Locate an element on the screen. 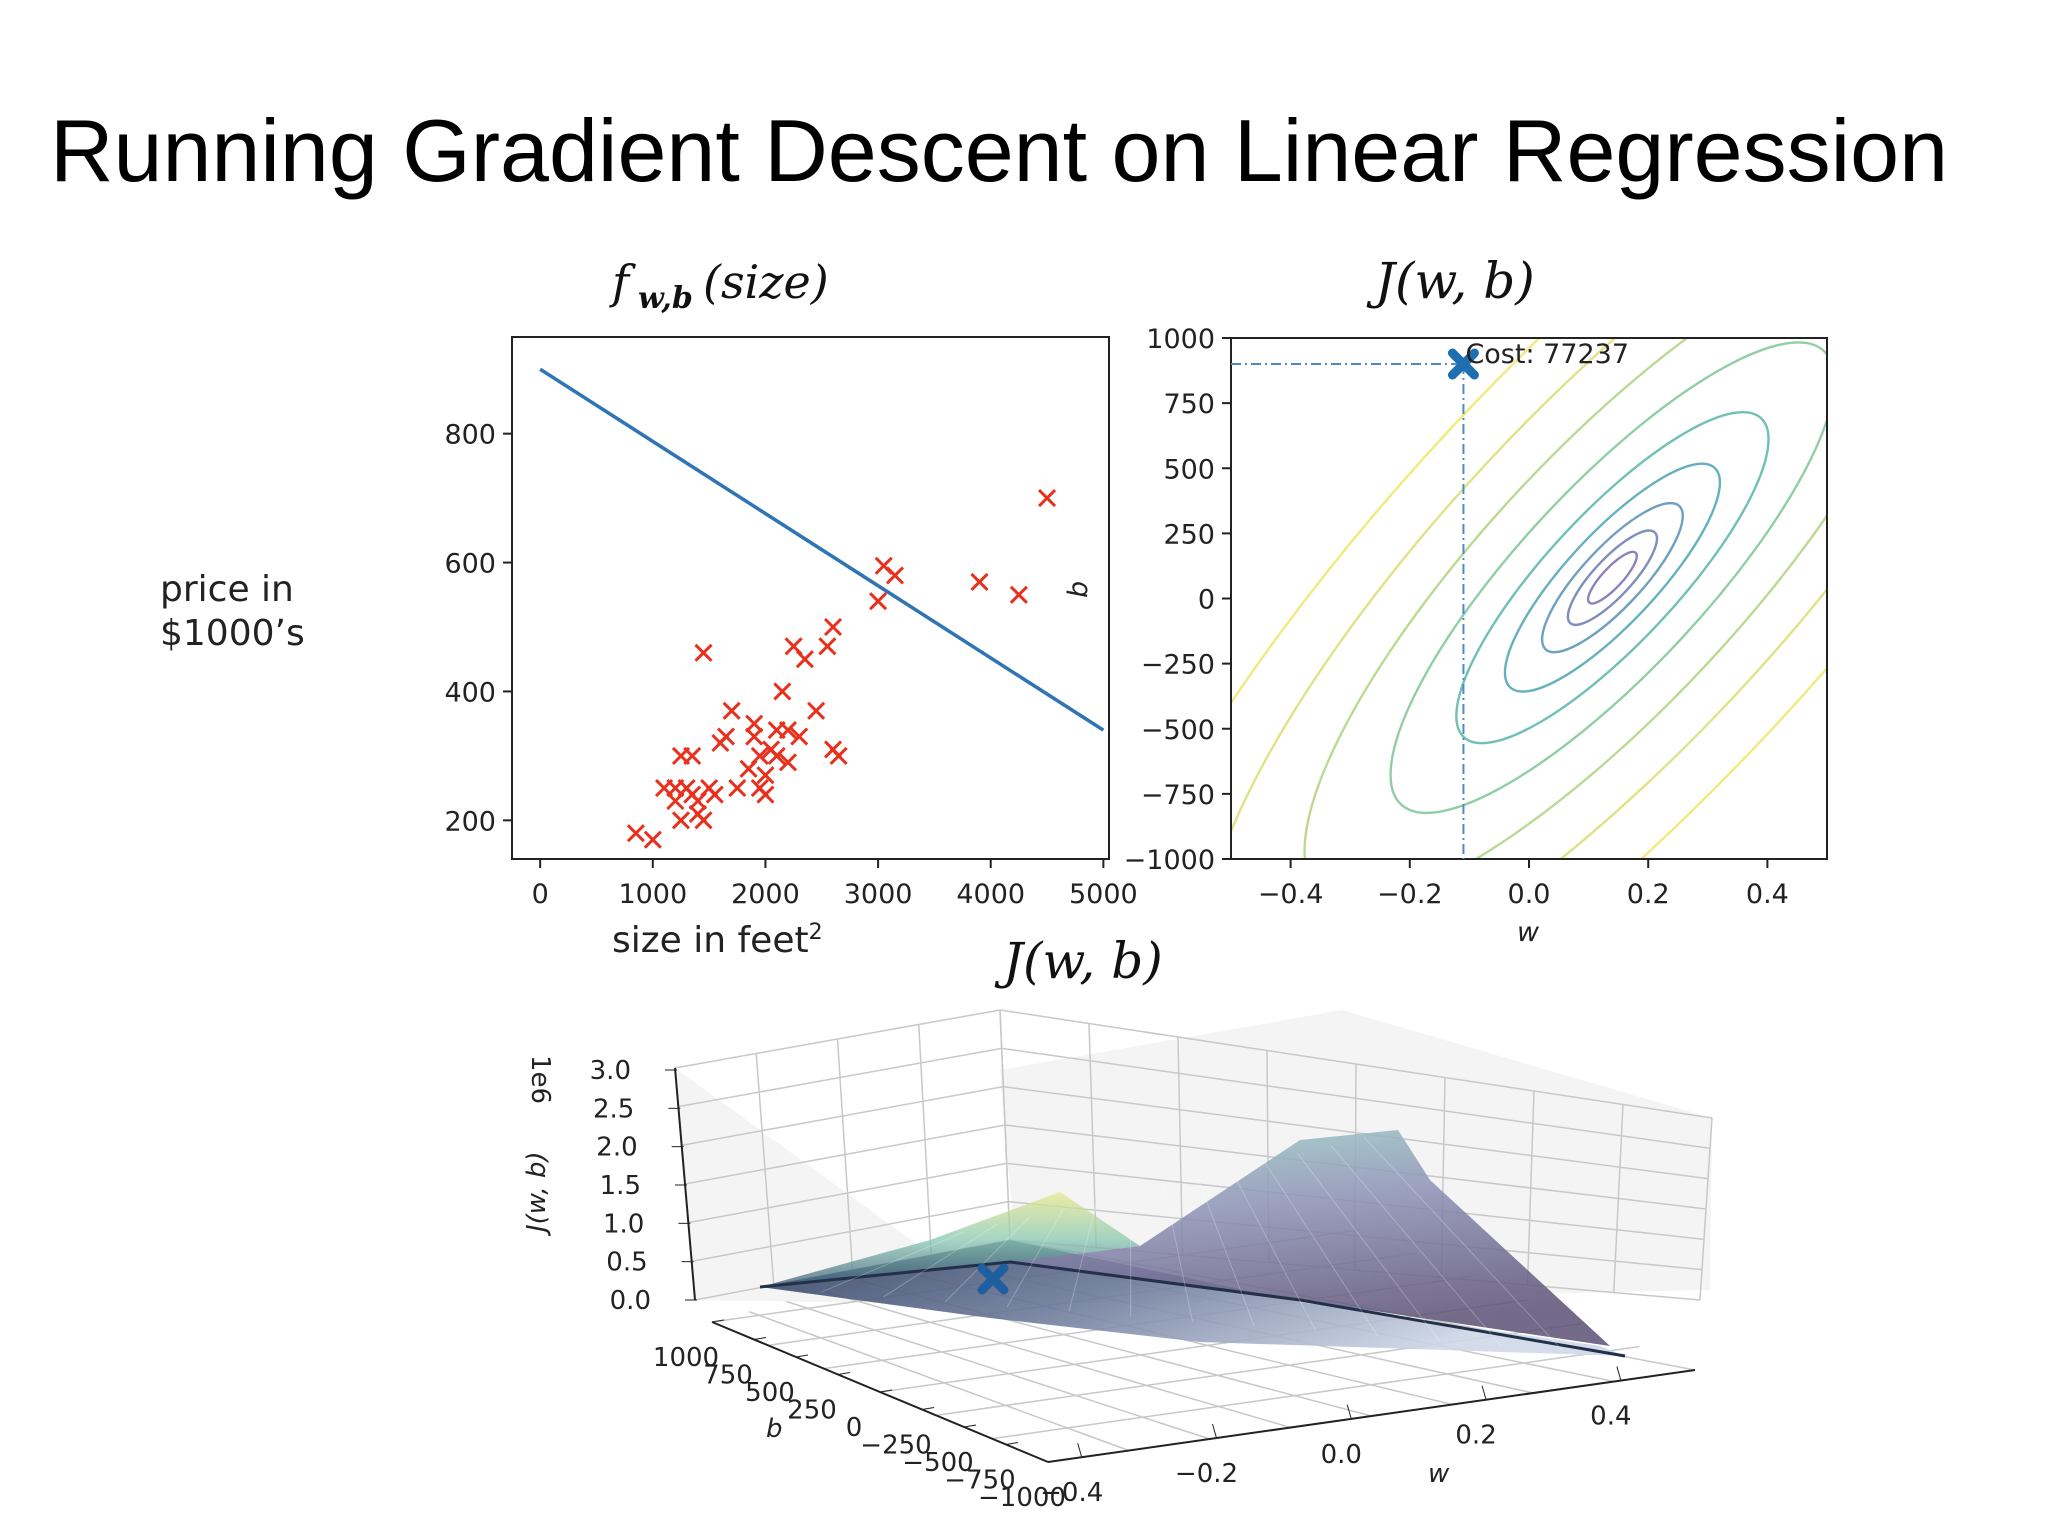  y-axis-label-line2: $1000’s is located at coordinates (232, 633).